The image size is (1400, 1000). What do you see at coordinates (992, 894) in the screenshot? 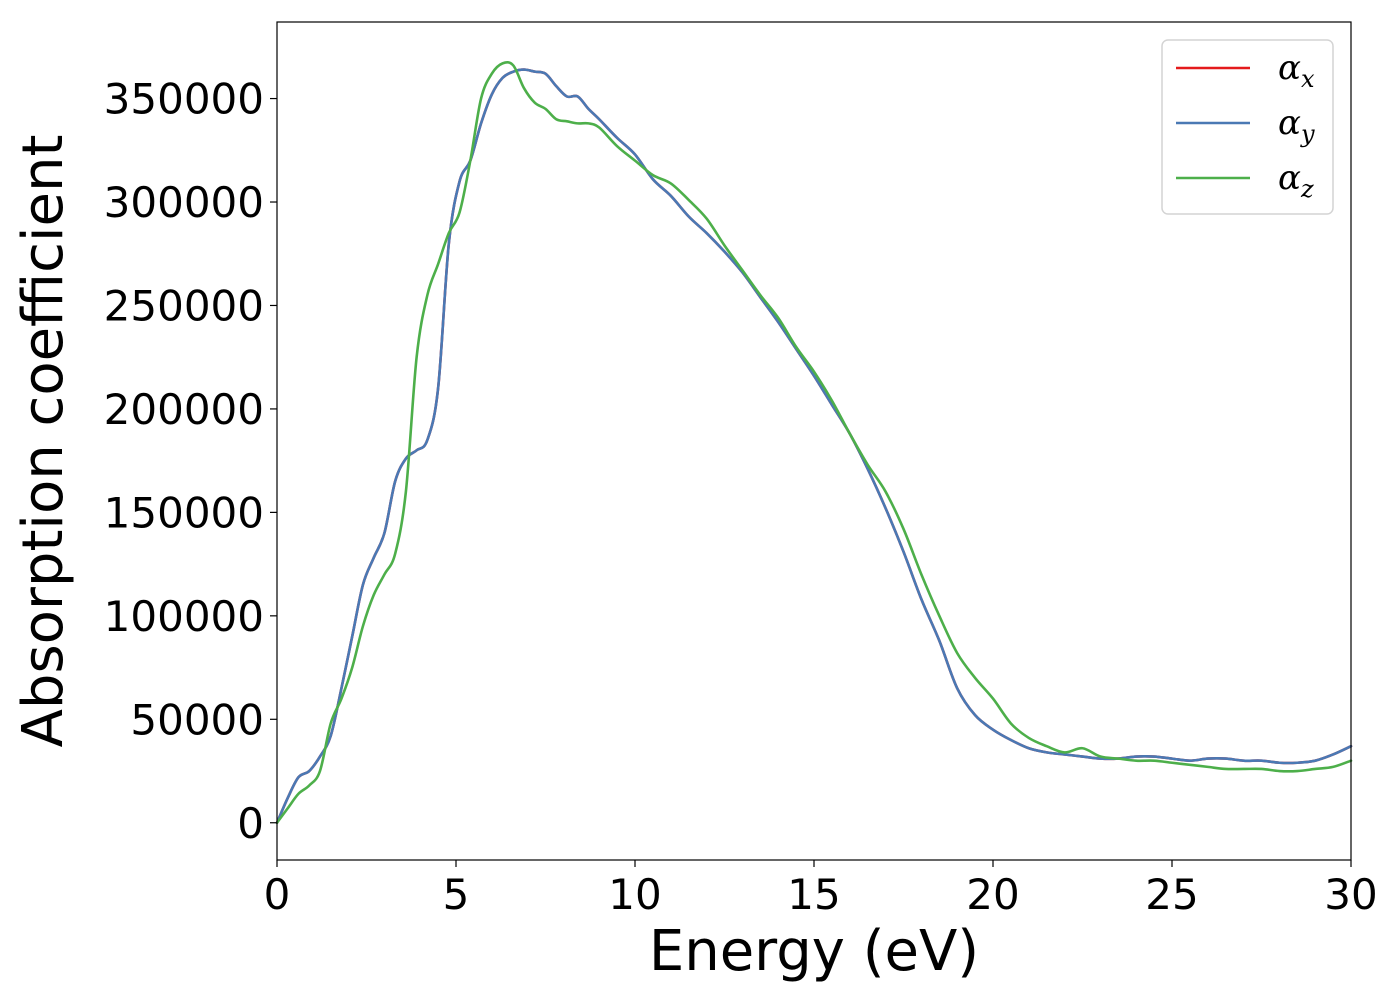
I see `x-tick-label: 20` at bounding box center [992, 894].